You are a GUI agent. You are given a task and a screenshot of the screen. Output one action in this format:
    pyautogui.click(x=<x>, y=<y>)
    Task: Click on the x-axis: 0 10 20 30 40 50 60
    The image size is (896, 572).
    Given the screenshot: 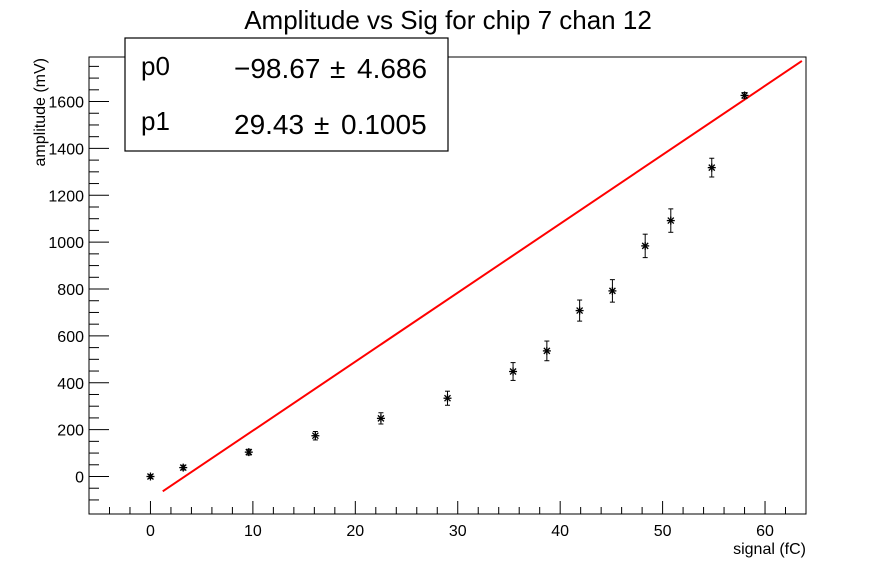 What is the action you would take?
    pyautogui.click(x=447, y=520)
    